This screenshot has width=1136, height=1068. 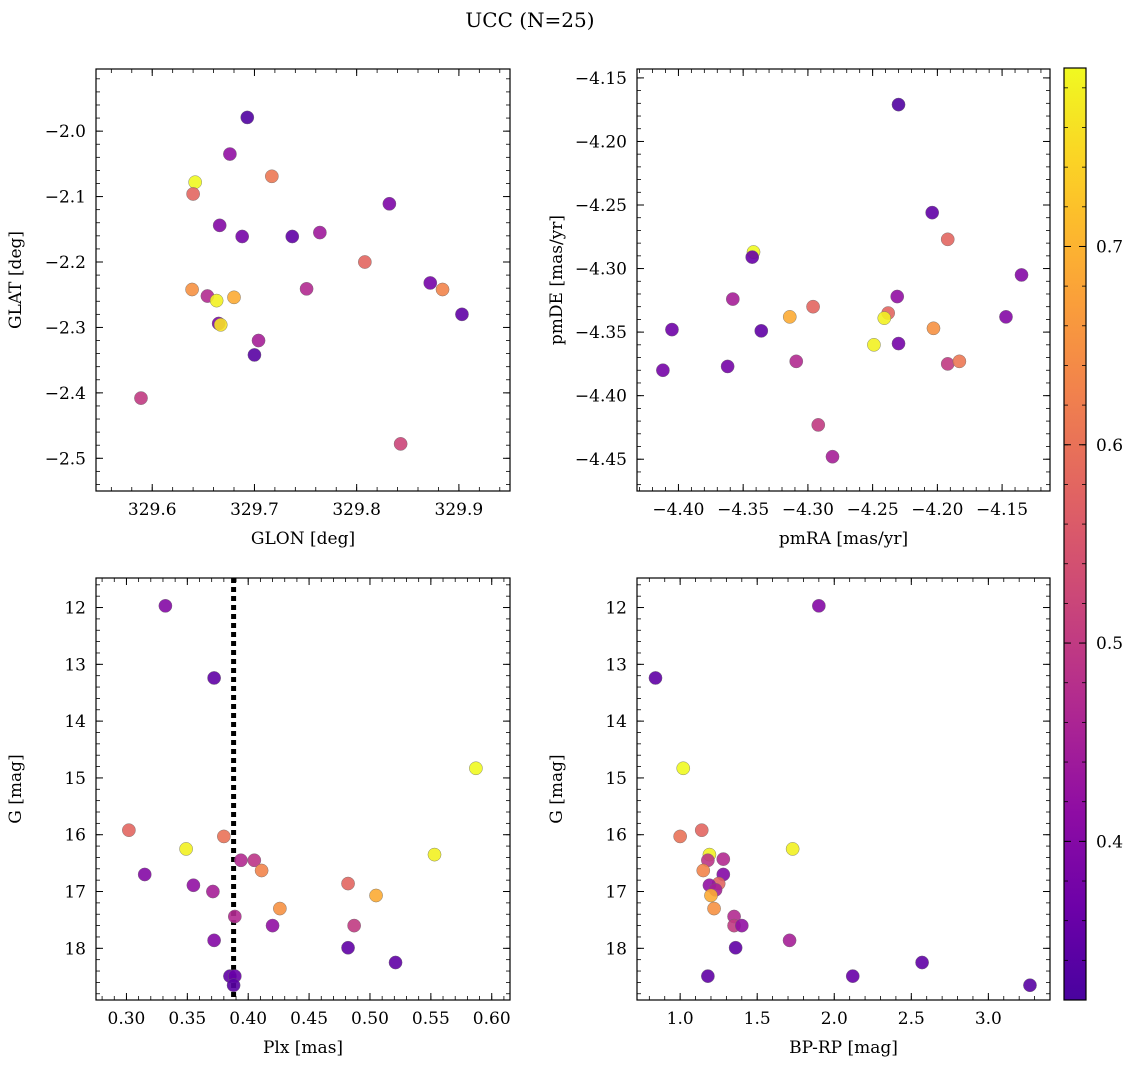 What do you see at coordinates (65, 459) in the screenshot?
I see `y-tick-label: −2.5` at bounding box center [65, 459].